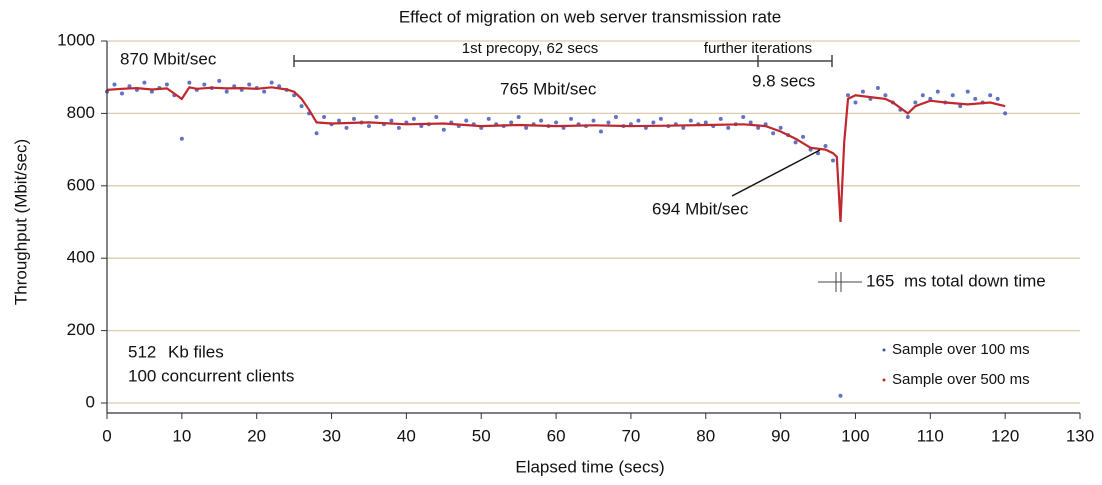  Describe the element at coordinates (181, 435) in the screenshot. I see `x-tick-label: 10` at that location.